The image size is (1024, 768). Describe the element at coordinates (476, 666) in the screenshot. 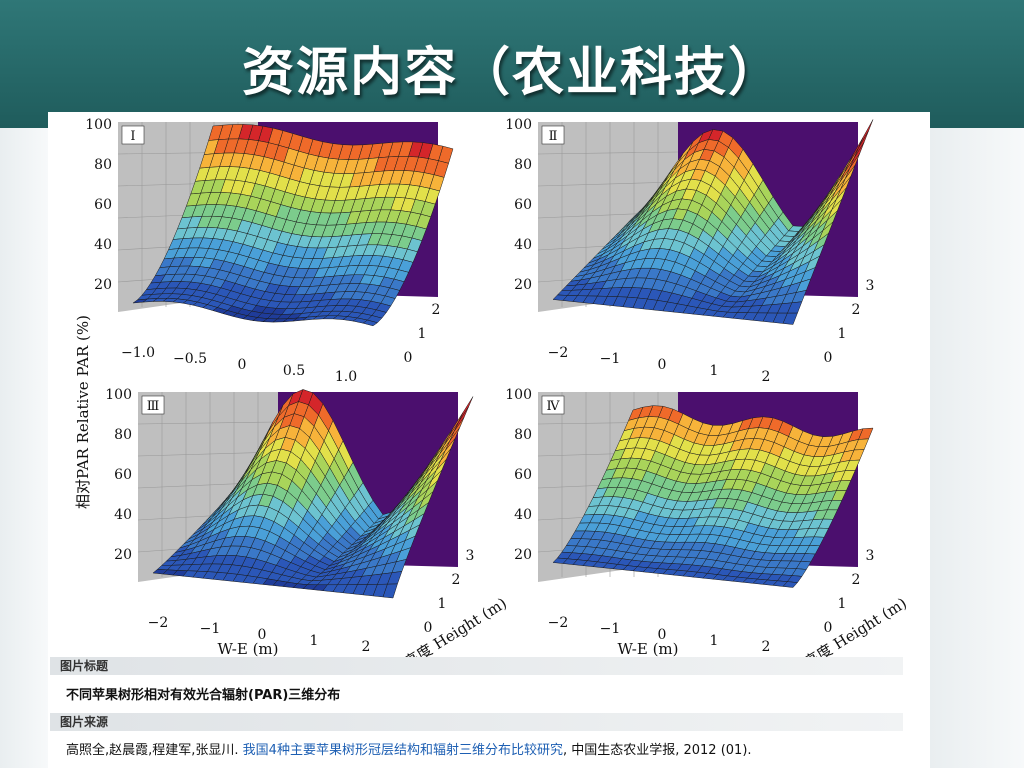

I see `caption-label-bar: 图片标题` at that location.